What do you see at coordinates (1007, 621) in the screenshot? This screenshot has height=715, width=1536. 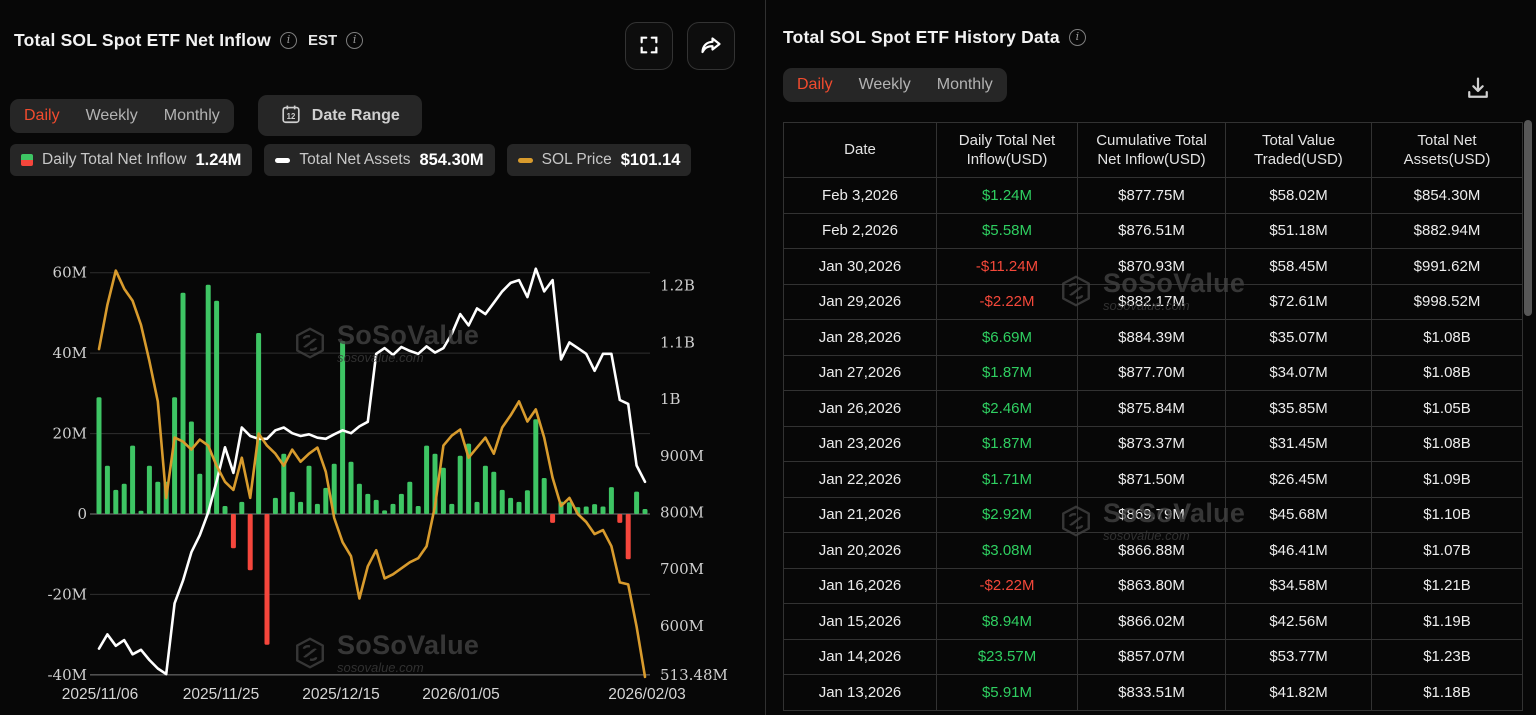 I see `value-cell: $8.94M` at bounding box center [1007, 621].